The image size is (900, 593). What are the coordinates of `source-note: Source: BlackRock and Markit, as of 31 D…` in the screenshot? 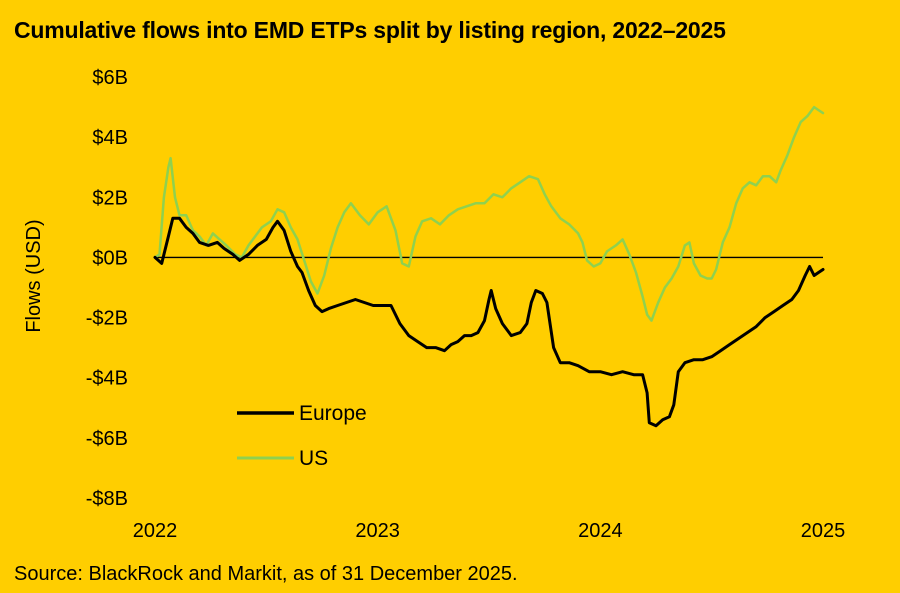 It's located at (266, 574).